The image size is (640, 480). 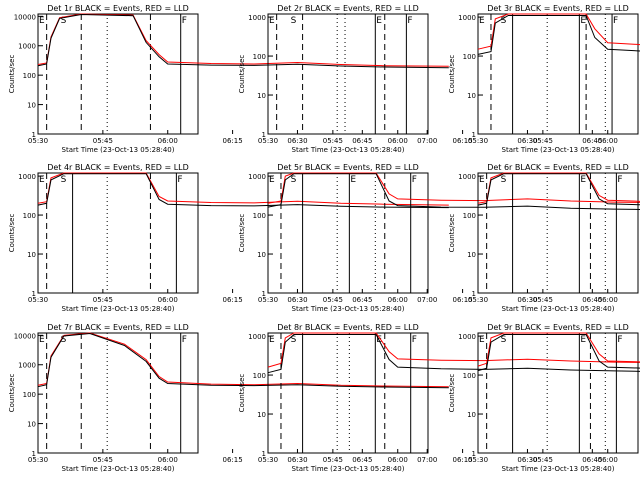 I want to click on panel-title: Det 4r BLACK = Events, RED = LLD, so click(x=118, y=167).